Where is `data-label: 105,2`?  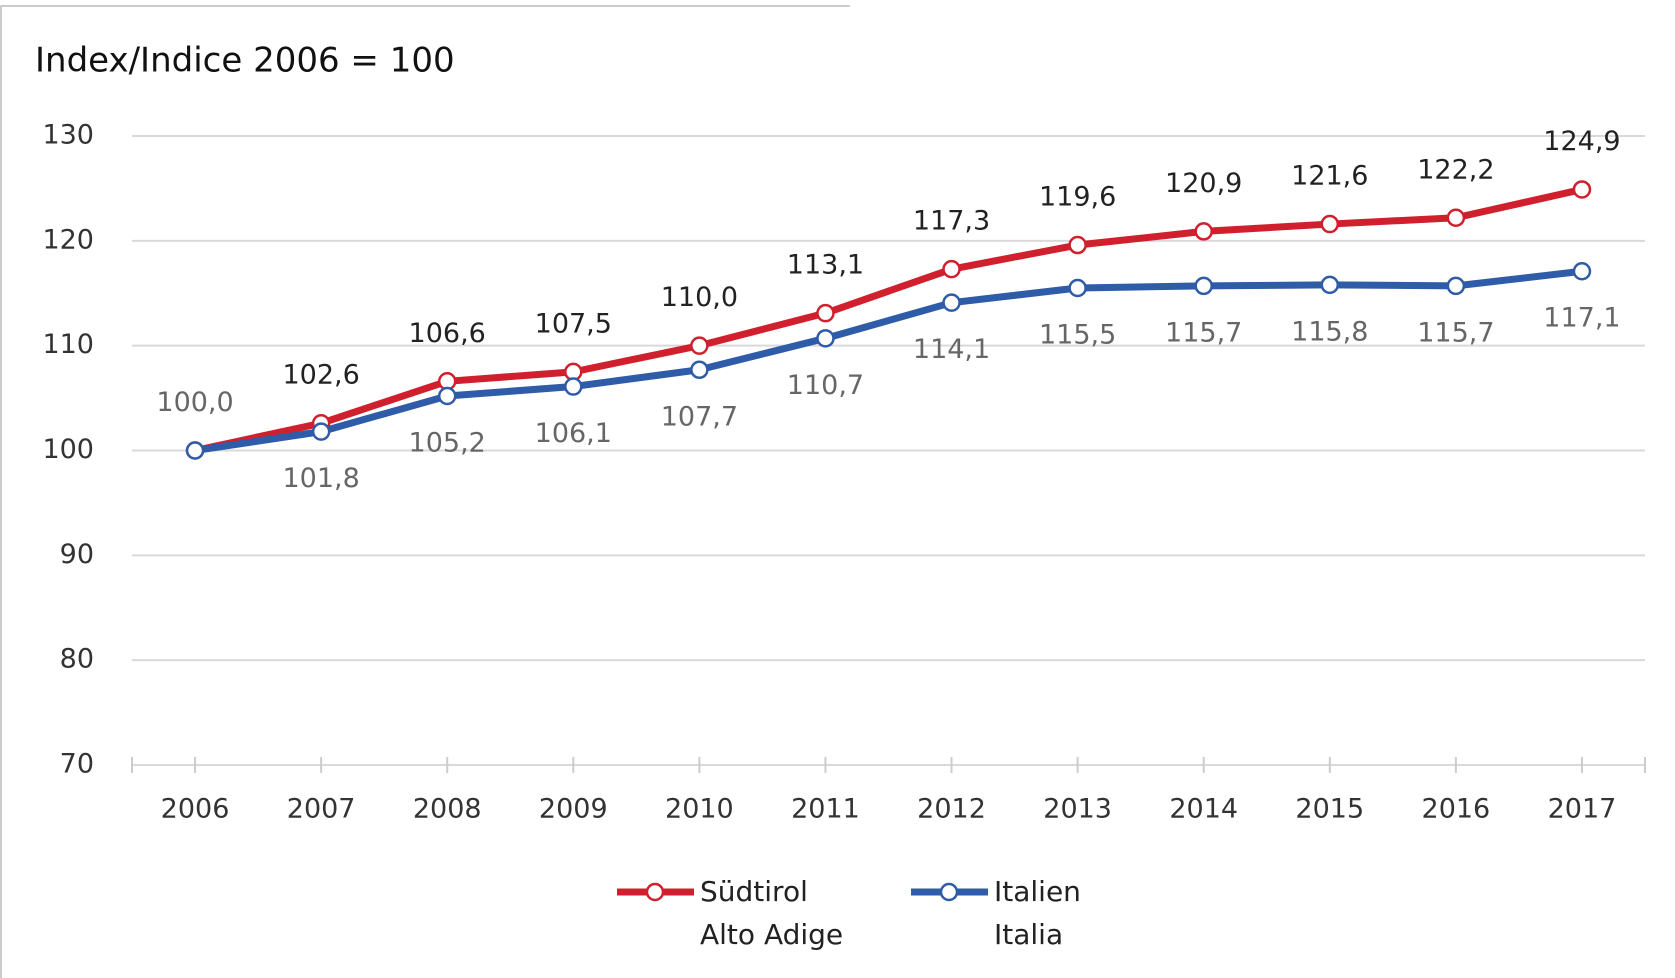
data-label: 105,2 is located at coordinates (447, 442).